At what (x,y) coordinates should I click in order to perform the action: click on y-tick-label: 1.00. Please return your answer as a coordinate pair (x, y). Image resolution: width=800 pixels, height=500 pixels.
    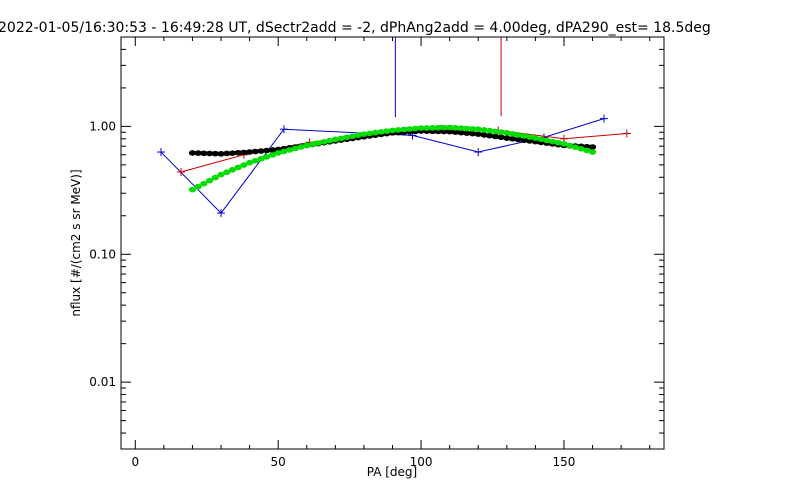
    Looking at the image, I should click on (102, 126).